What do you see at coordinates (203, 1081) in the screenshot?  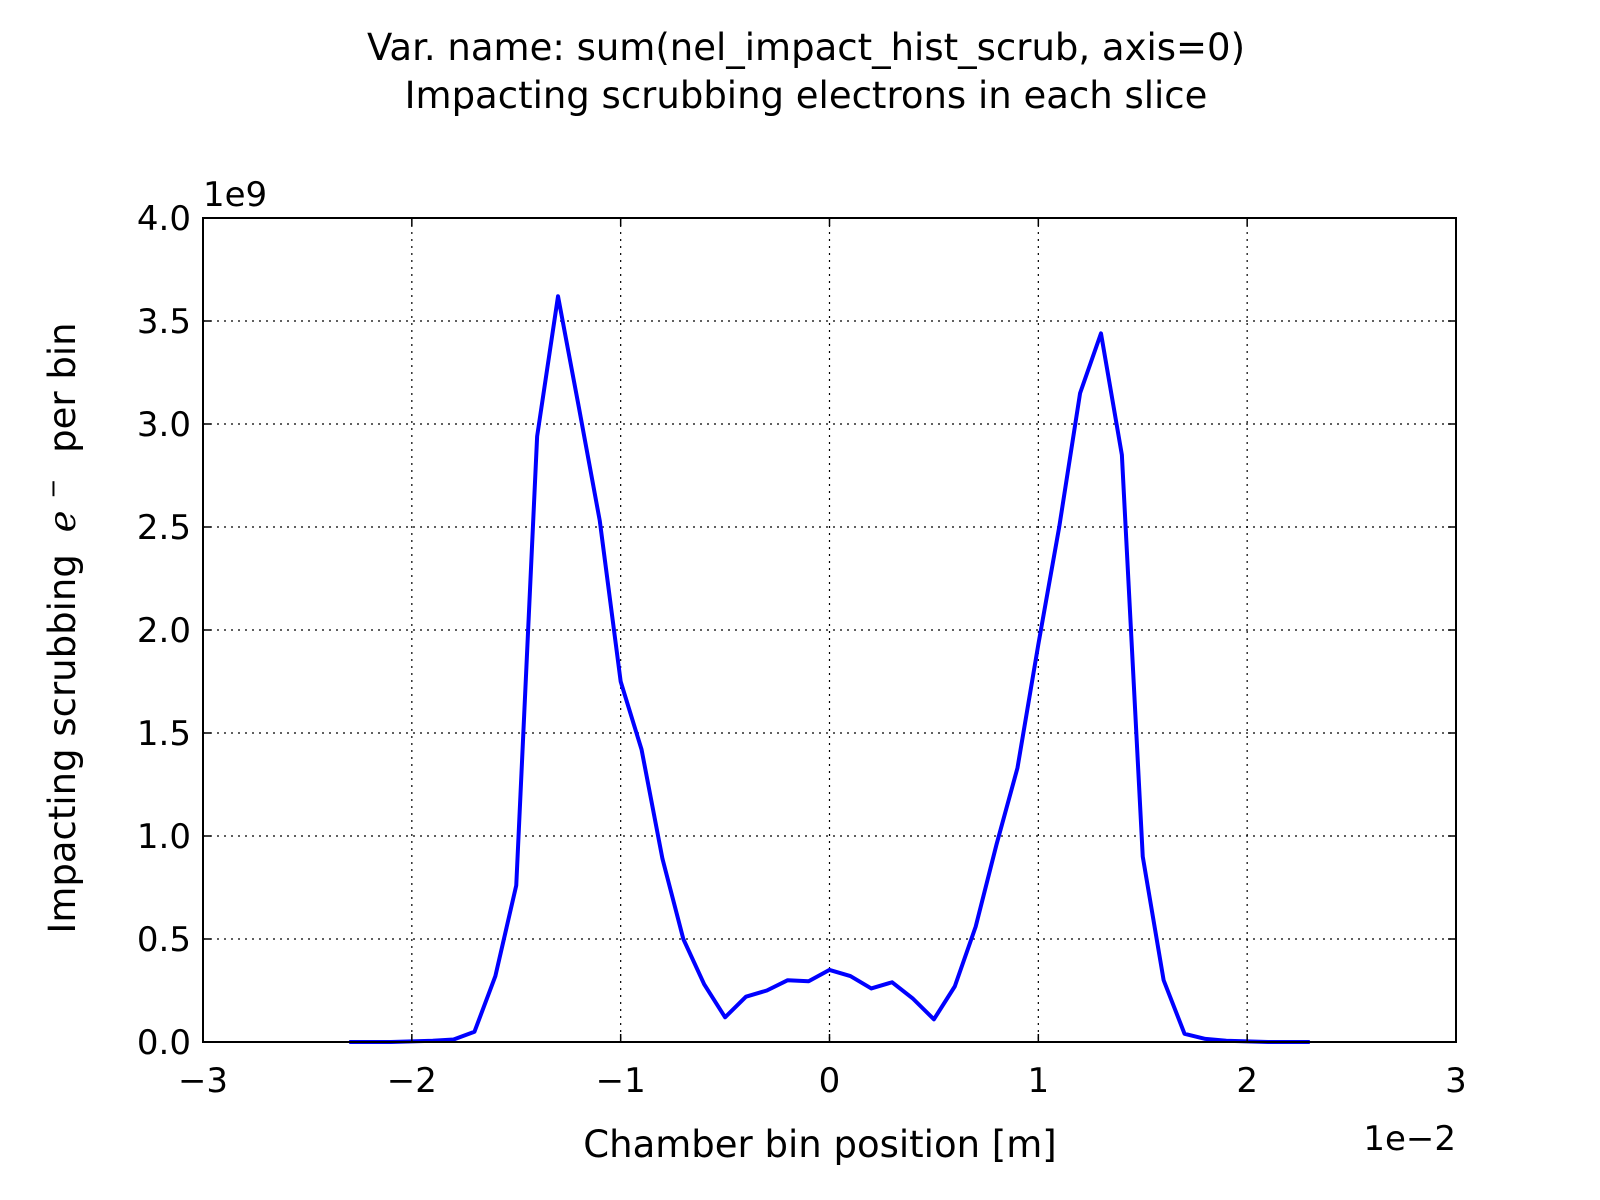 I see `x-tick-label: −3` at bounding box center [203, 1081].